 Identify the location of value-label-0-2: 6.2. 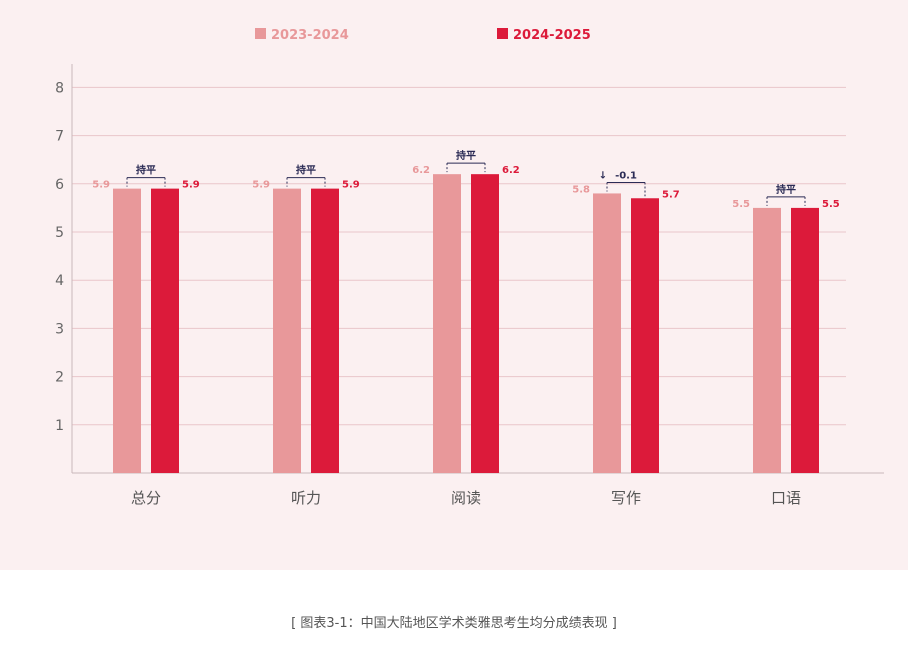
(421, 170).